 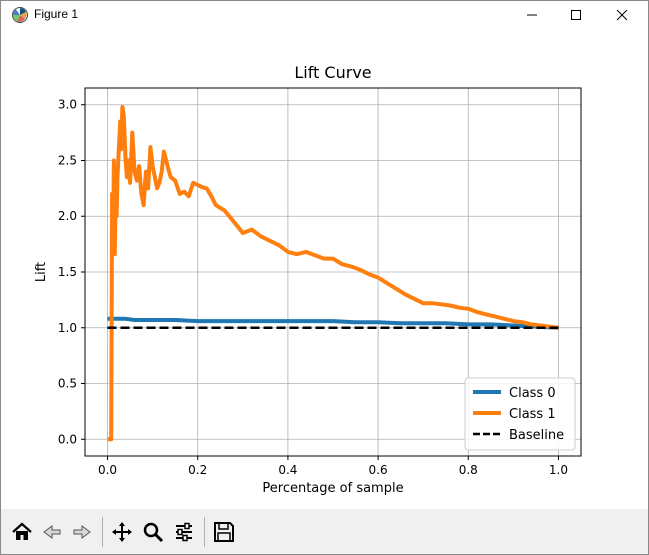 I want to click on y-tick-label: 1.0, so click(x=67, y=328).